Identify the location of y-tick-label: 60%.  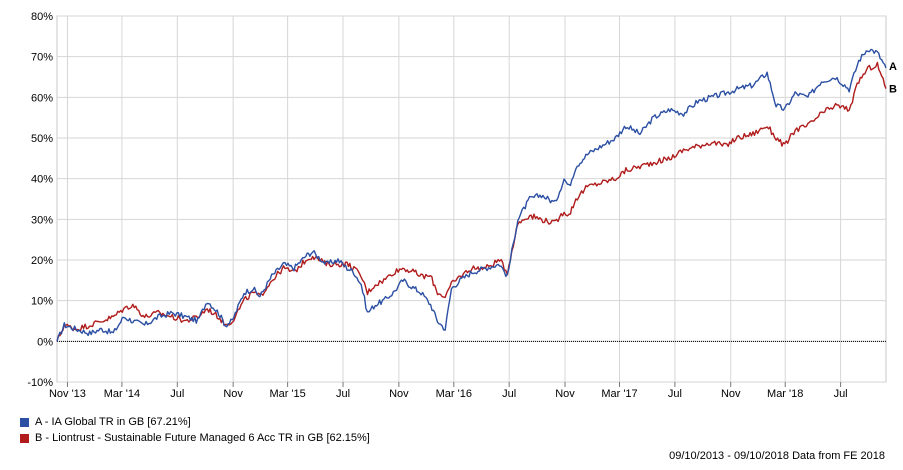
(42, 98).